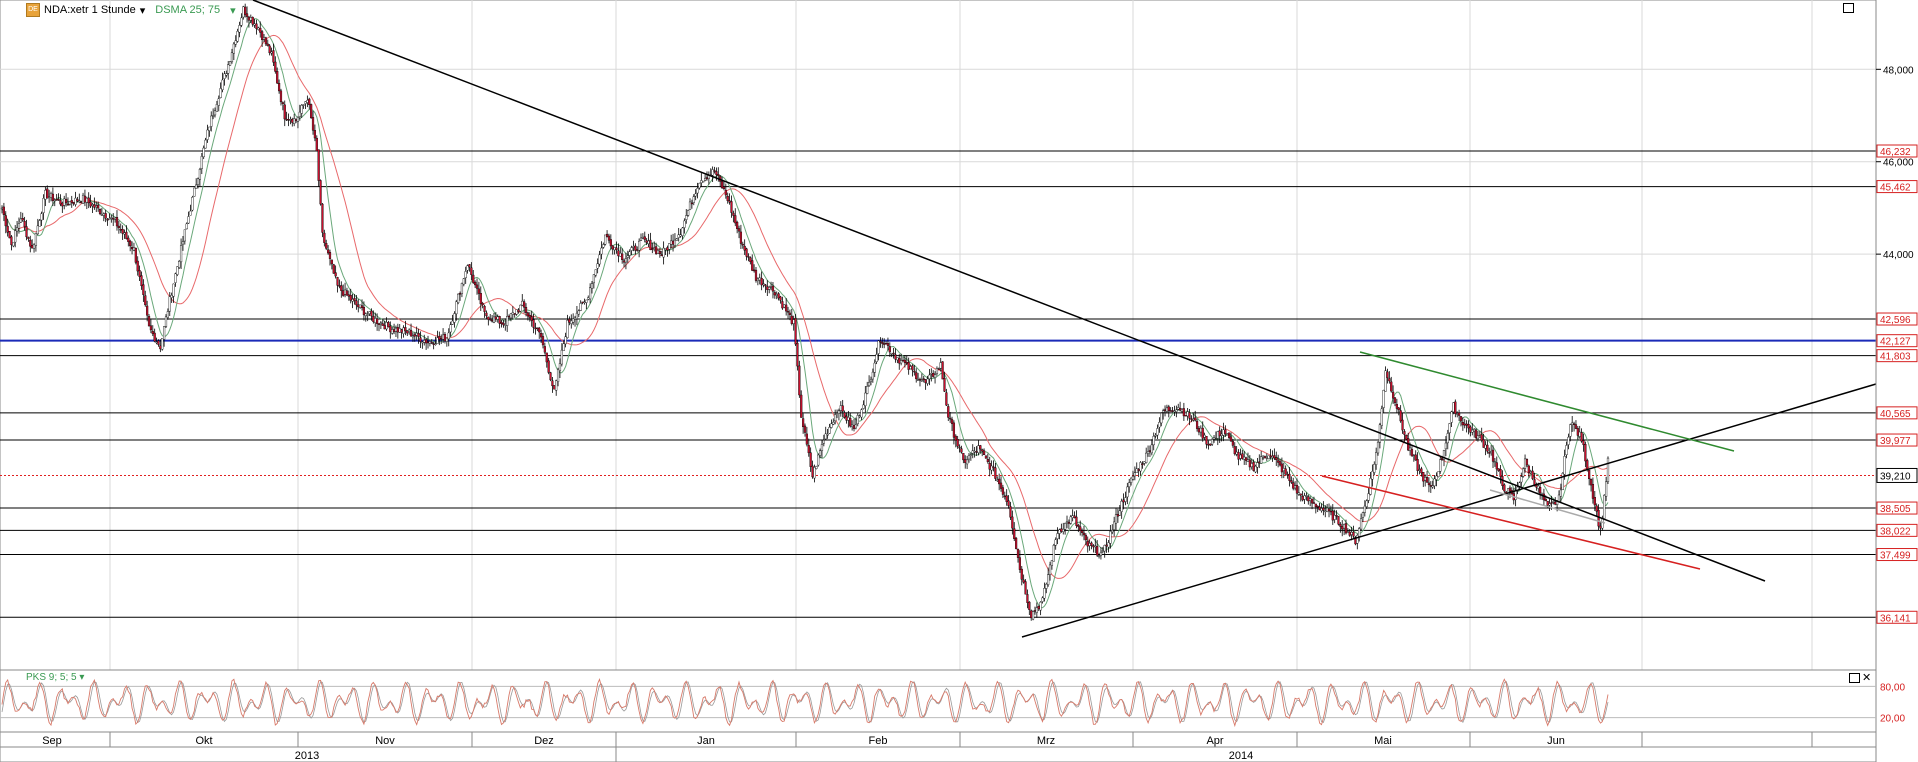 The width and height of the screenshot is (1918, 762). I want to click on grey-channel-line, so click(1547, 506).